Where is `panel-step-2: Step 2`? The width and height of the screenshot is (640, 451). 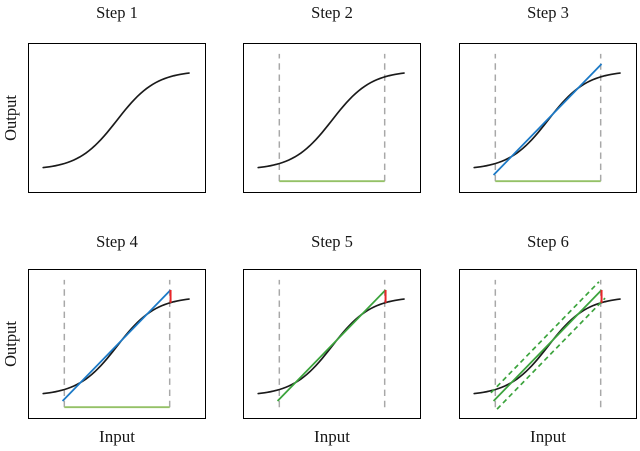
panel-step-2: Step 2 is located at coordinates (332, 97).